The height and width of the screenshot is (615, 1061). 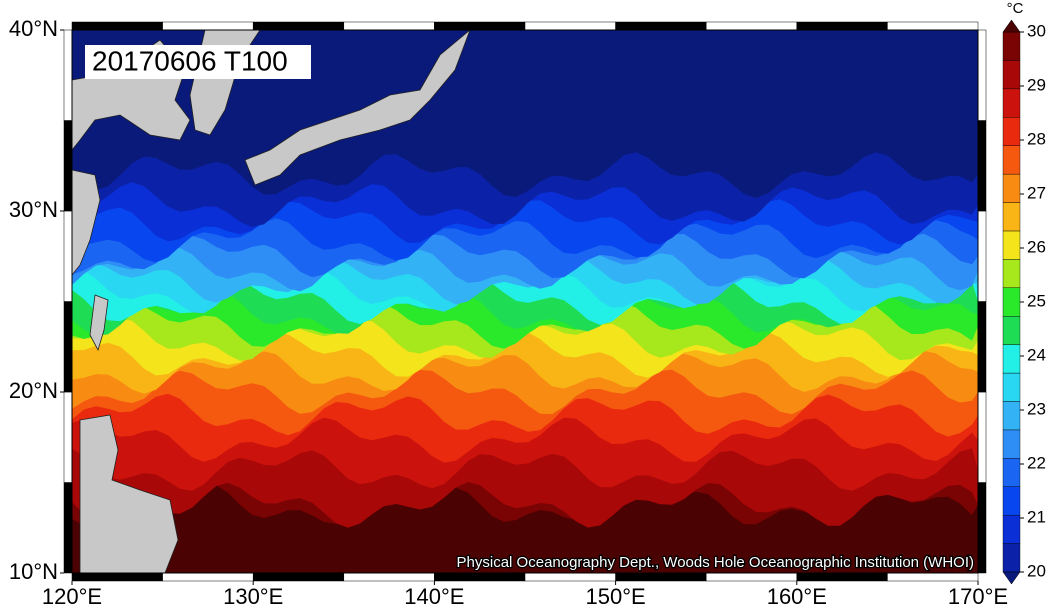 I want to click on colorbar-tick-label: 28, so click(x=1036, y=138).